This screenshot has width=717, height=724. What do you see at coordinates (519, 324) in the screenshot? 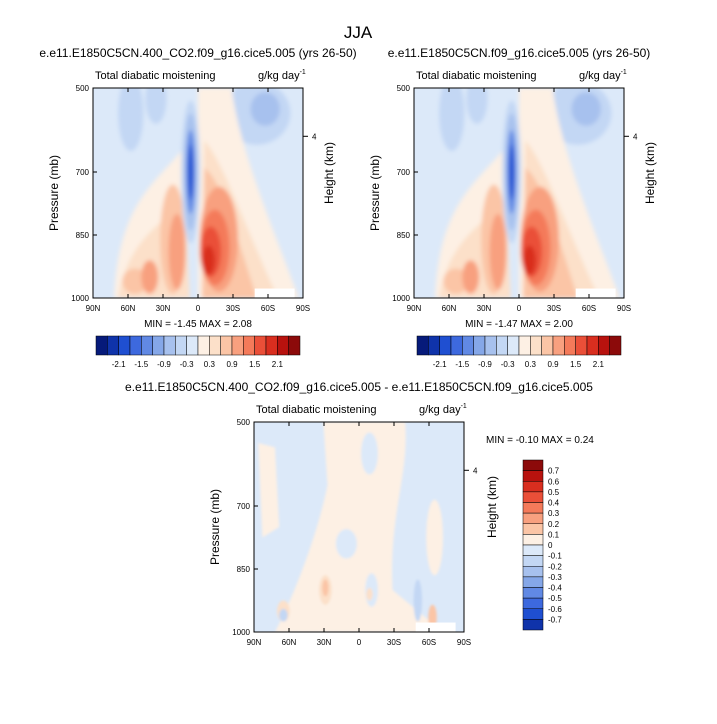
I see `min-max-text: MIN = -1.47 MAX = 2.00` at bounding box center [519, 324].